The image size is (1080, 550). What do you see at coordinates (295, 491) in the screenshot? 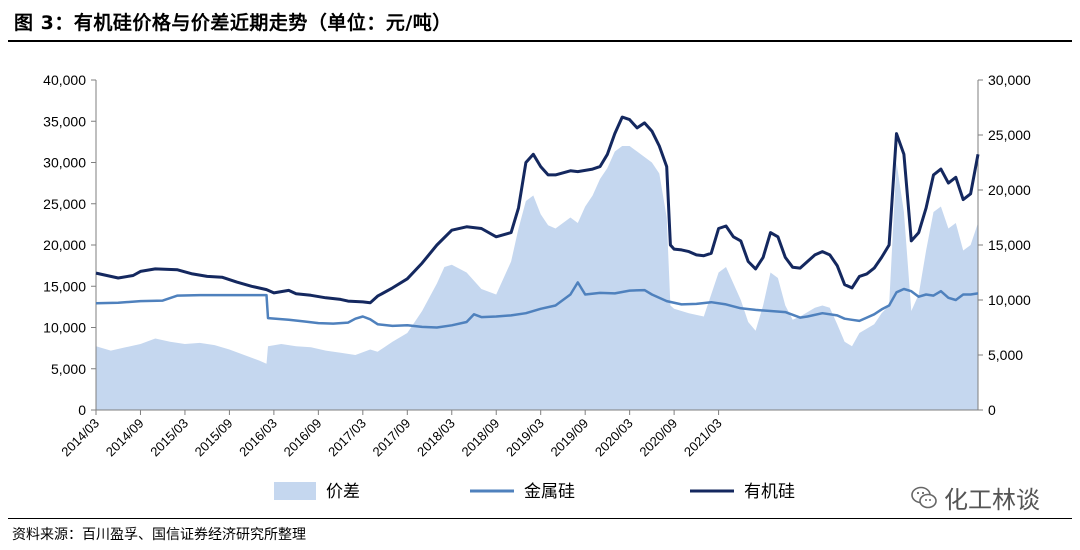
I see `legend-swatch-spread` at bounding box center [295, 491].